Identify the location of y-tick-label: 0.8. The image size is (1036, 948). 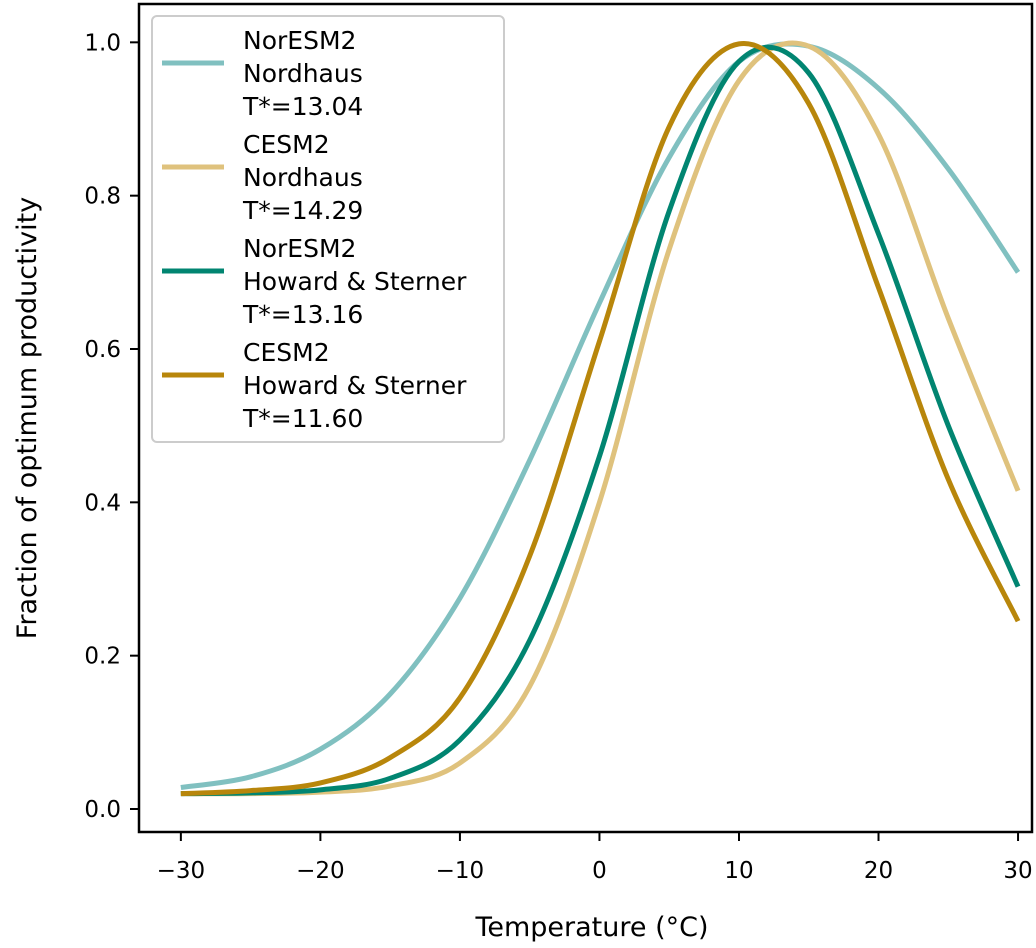
(102, 197).